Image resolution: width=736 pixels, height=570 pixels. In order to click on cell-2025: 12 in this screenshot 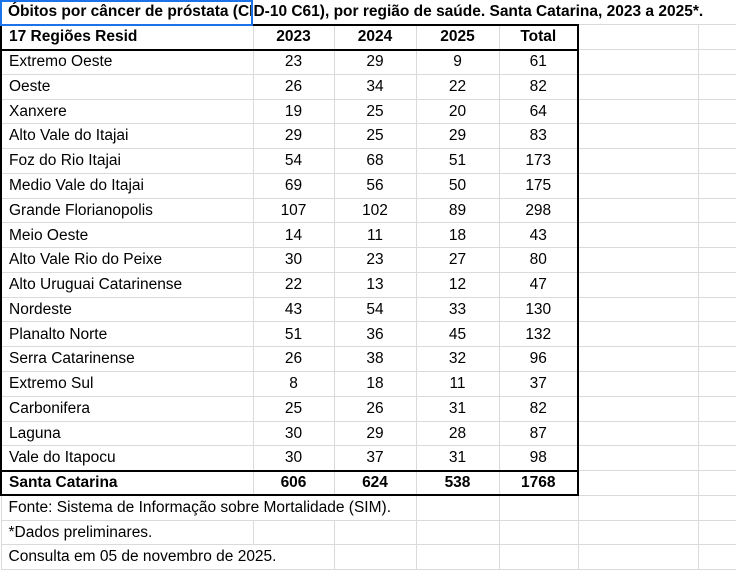, I will do `click(457, 284)`.